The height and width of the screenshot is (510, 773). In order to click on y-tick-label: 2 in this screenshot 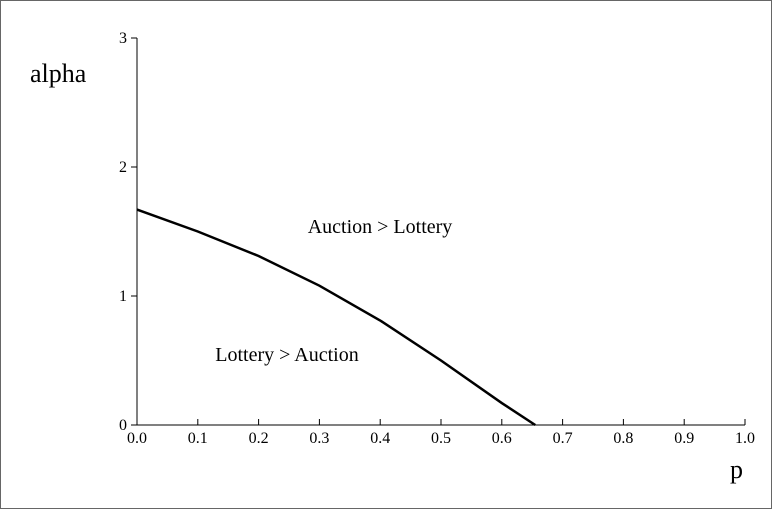, I will do `click(123, 167)`.